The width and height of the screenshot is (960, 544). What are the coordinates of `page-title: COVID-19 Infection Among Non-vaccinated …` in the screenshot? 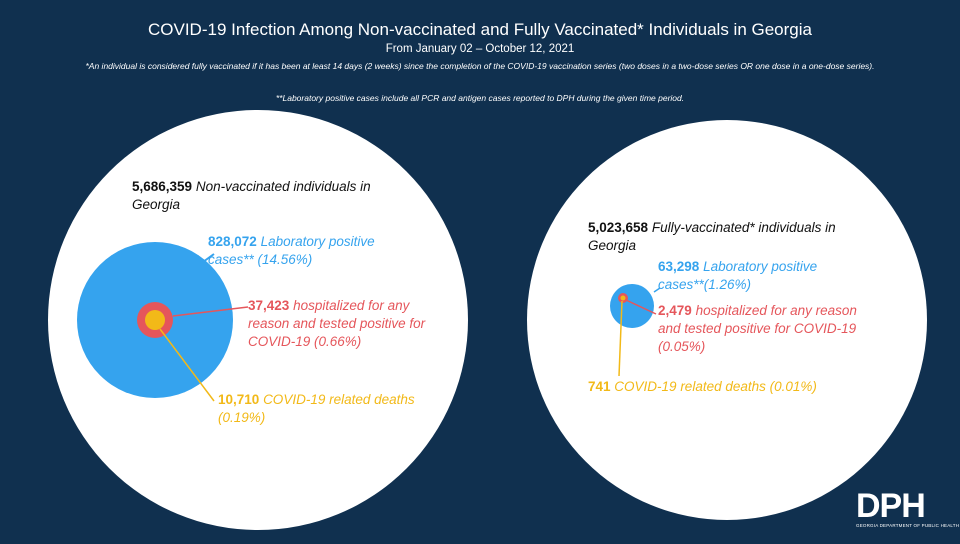 It's located at (480, 29).